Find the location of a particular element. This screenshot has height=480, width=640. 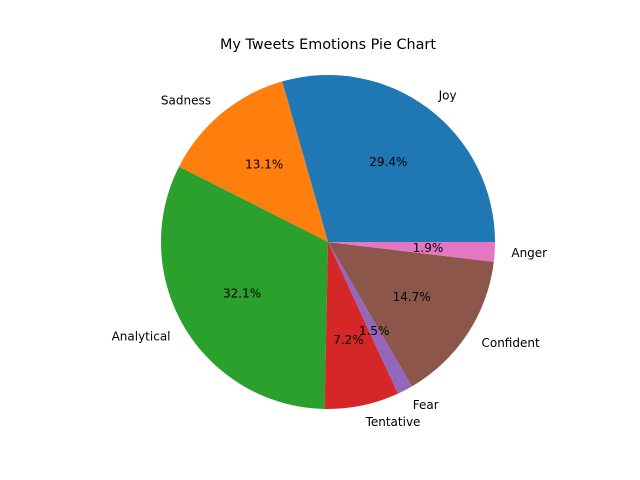

category-label-sadness: Sadness is located at coordinates (186, 100).